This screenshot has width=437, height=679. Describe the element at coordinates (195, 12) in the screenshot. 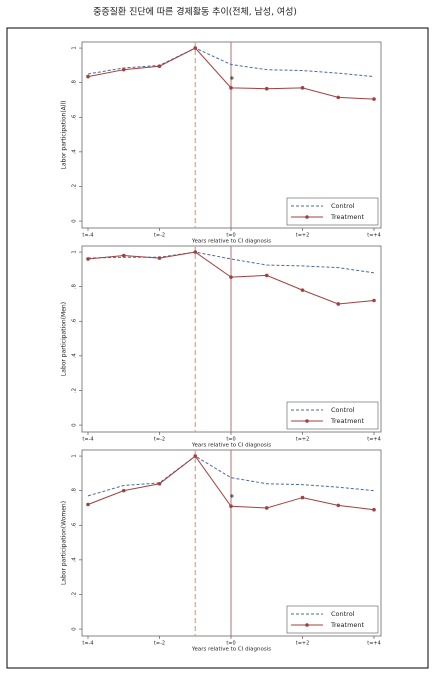

I see `figure-title: 중증질환 진단에 따른 경제활동 추이(전체, 남성, 여성)` at that location.